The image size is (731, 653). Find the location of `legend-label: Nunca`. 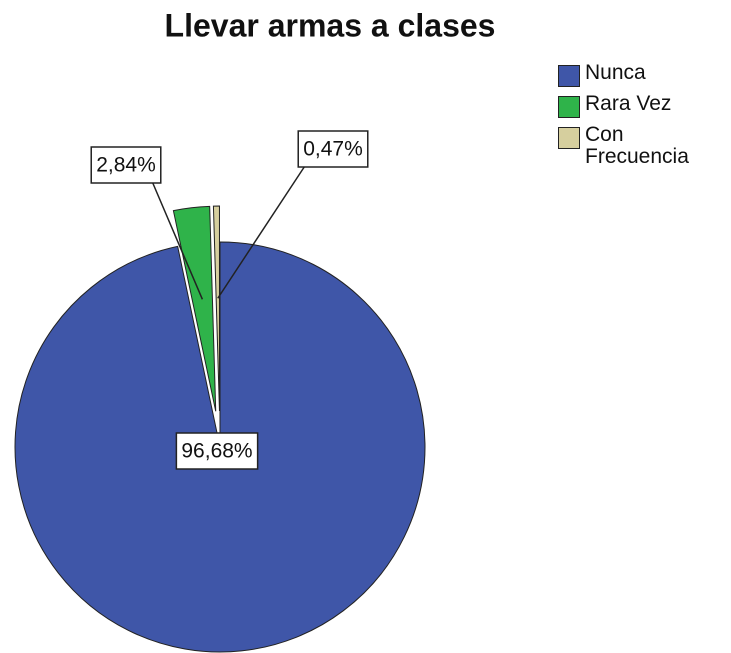

legend-label: Nunca is located at coordinates (615, 72).